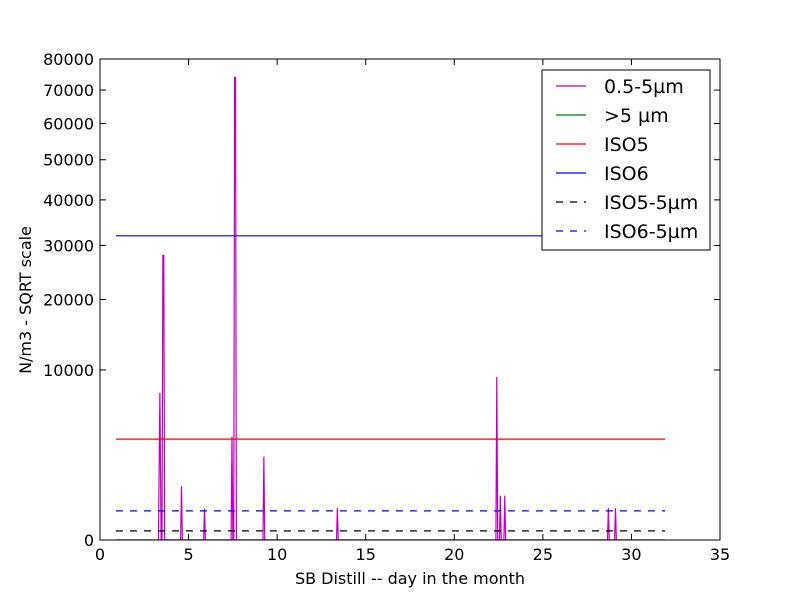  What do you see at coordinates (89, 540) in the screenshot?
I see `y-tick-label: 0` at bounding box center [89, 540].